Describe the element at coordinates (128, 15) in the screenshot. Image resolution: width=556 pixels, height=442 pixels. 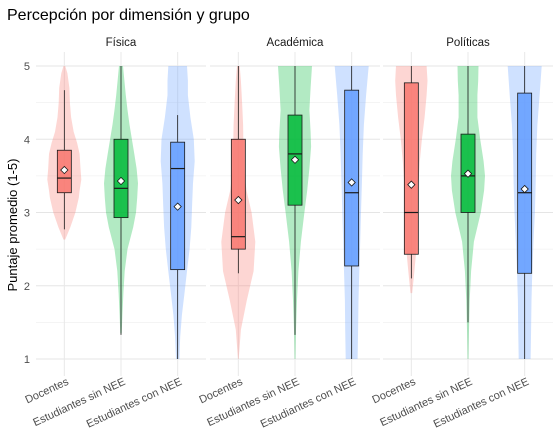
I see `chart-title: Percepción por dimensión y grupo` at that location.